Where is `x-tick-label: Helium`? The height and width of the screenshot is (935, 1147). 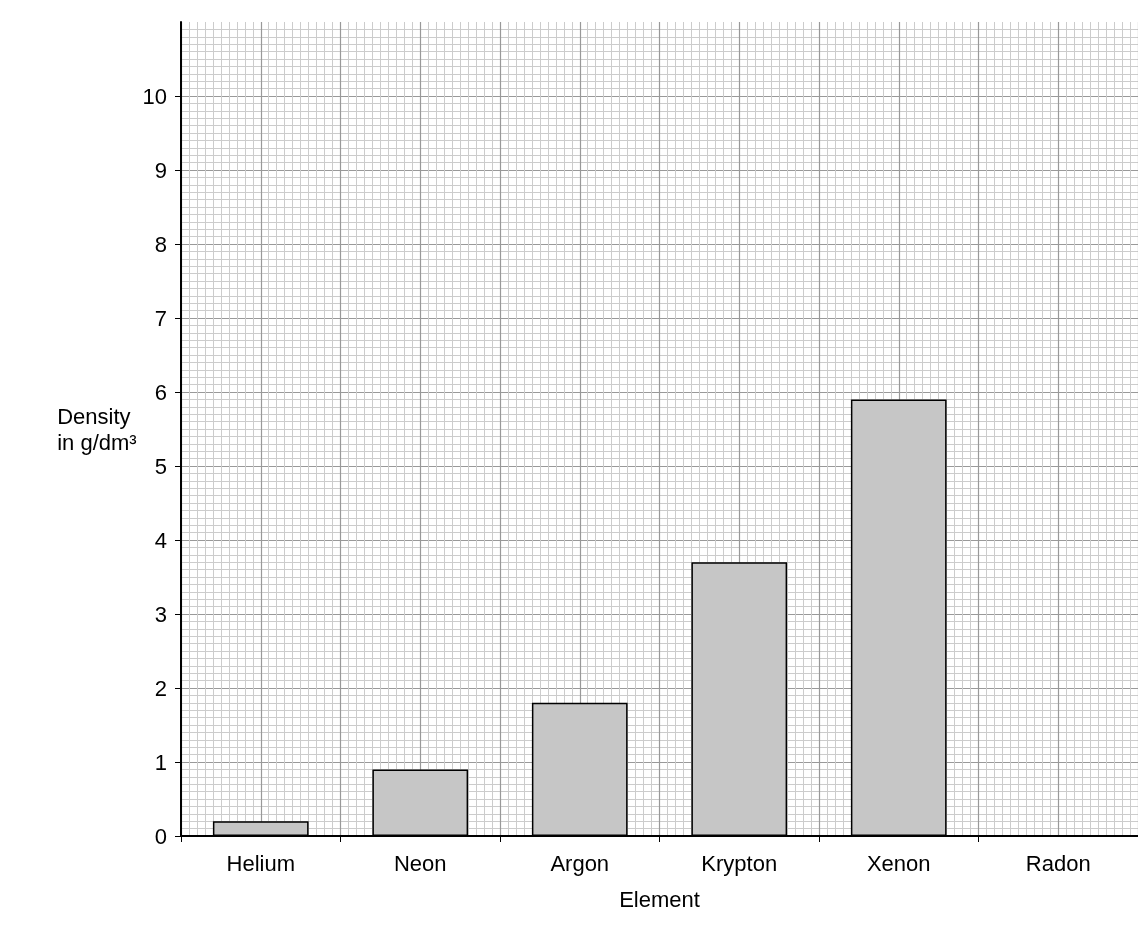 x-tick-label: Helium is located at coordinates (260, 863).